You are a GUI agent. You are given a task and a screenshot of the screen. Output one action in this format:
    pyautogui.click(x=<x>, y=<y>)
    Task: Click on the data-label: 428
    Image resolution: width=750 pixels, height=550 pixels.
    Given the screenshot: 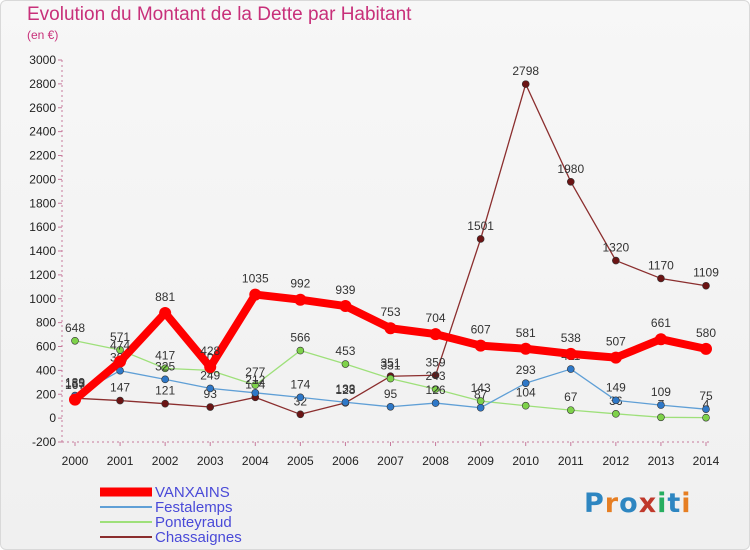 What is the action you would take?
    pyautogui.click(x=210, y=351)
    